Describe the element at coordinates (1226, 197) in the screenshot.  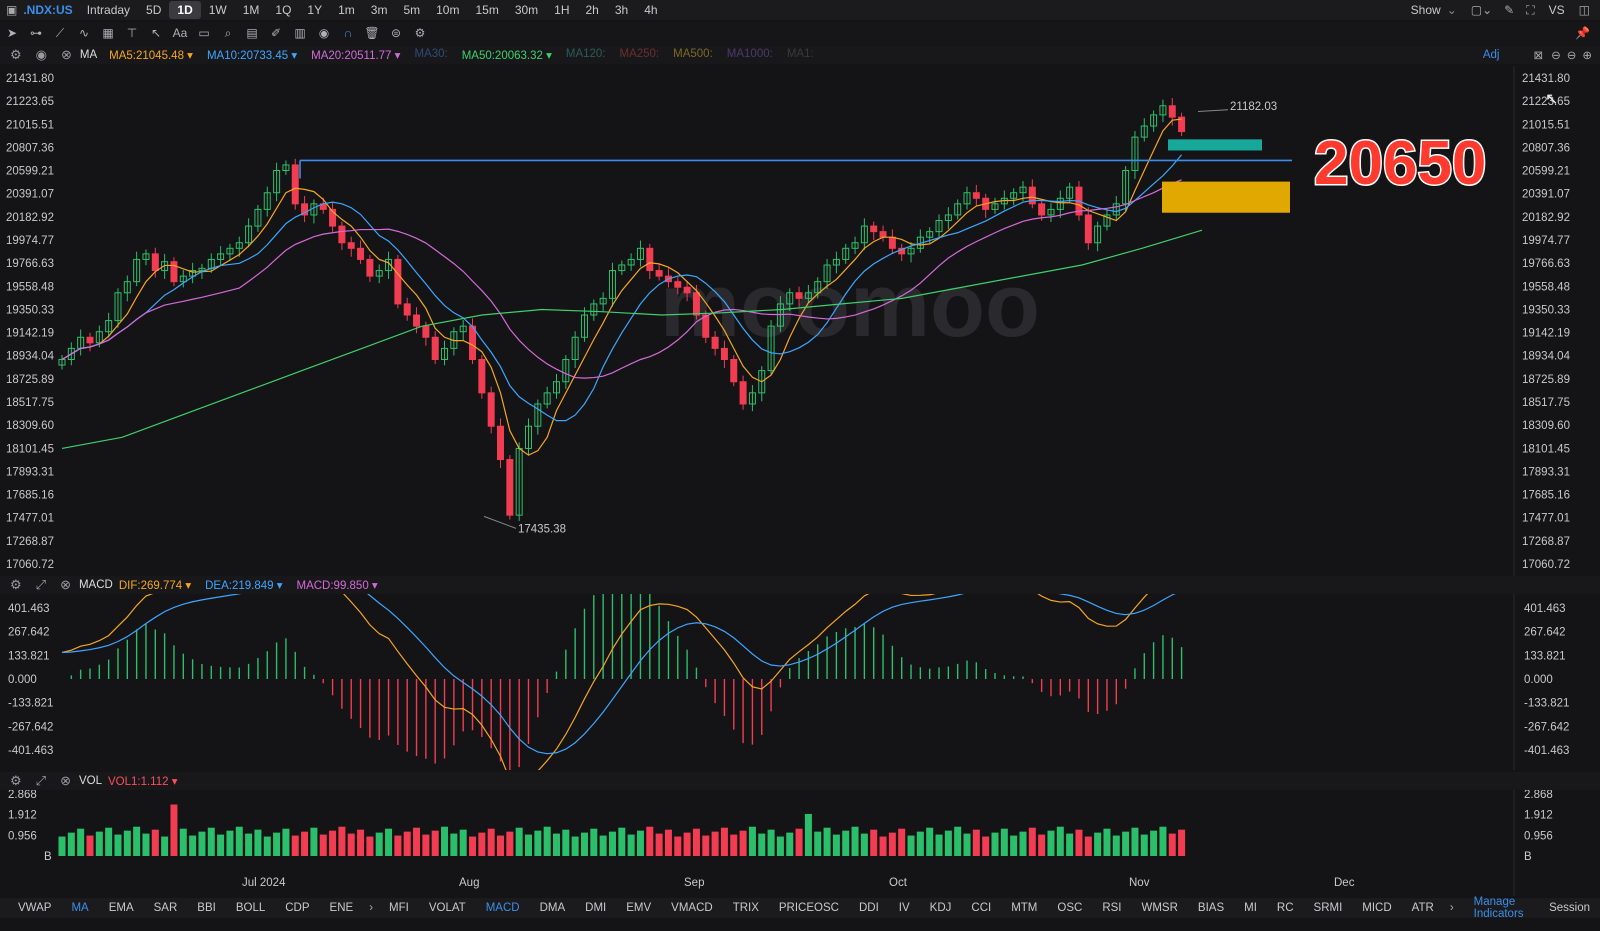
I see `gold-zone` at that location.